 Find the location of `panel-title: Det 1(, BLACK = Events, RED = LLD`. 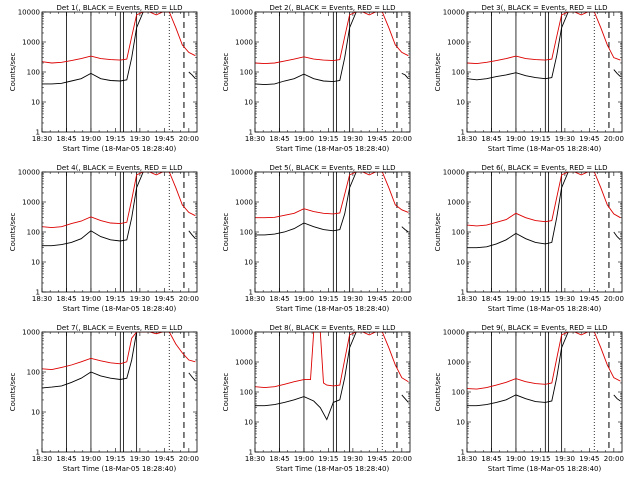

panel-title: Det 1(, BLACK = Events, RED = LLD is located at coordinates (120, 8).